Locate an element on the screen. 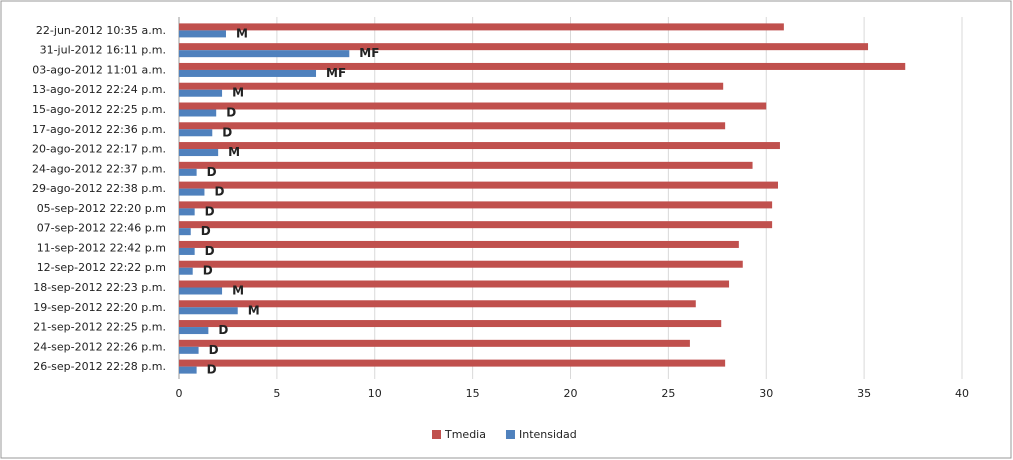 The height and width of the screenshot is (460, 1013). x-tick-label: 5 is located at coordinates (276, 393).